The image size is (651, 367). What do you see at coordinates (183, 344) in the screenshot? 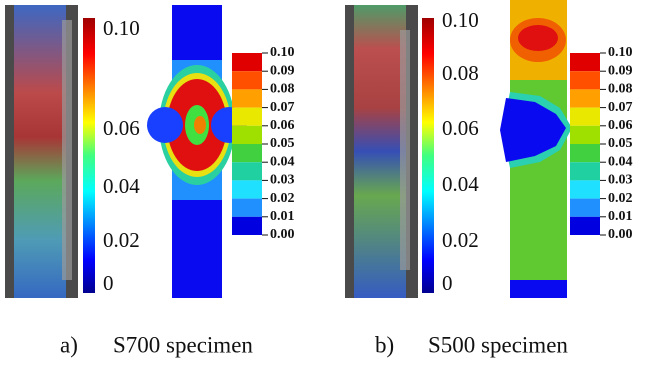
I see `caption: S700 specimen` at bounding box center [183, 344].